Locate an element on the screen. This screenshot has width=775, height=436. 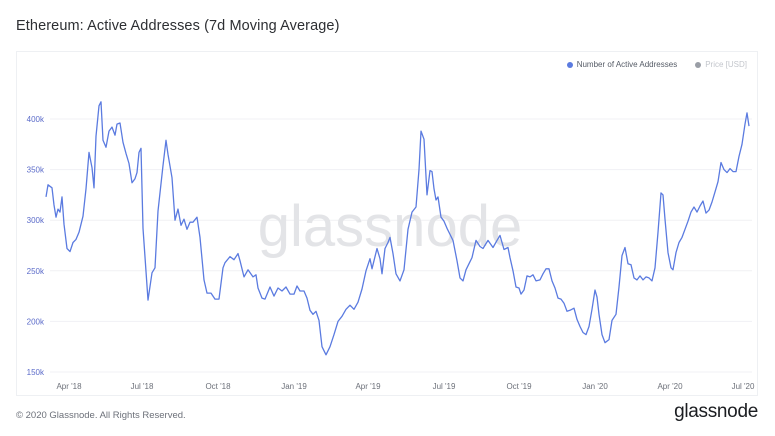
x-tick-label: Jan '20 is located at coordinates (595, 386).